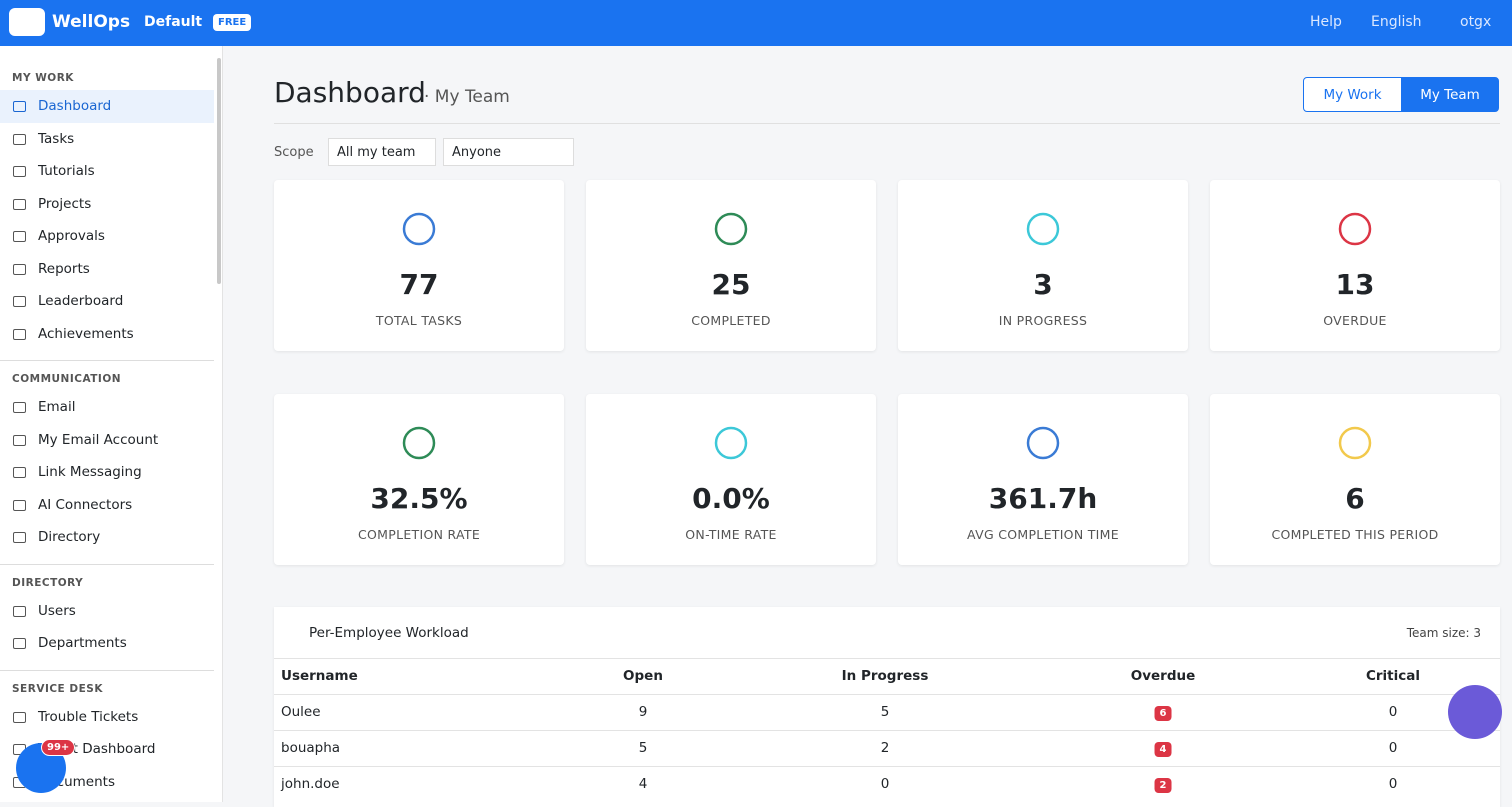 The height and width of the screenshot is (807, 1512). Describe the element at coordinates (1355, 479) in the screenshot. I see `stat-card: 6 COMPLETED THIS PERIOD` at that location.